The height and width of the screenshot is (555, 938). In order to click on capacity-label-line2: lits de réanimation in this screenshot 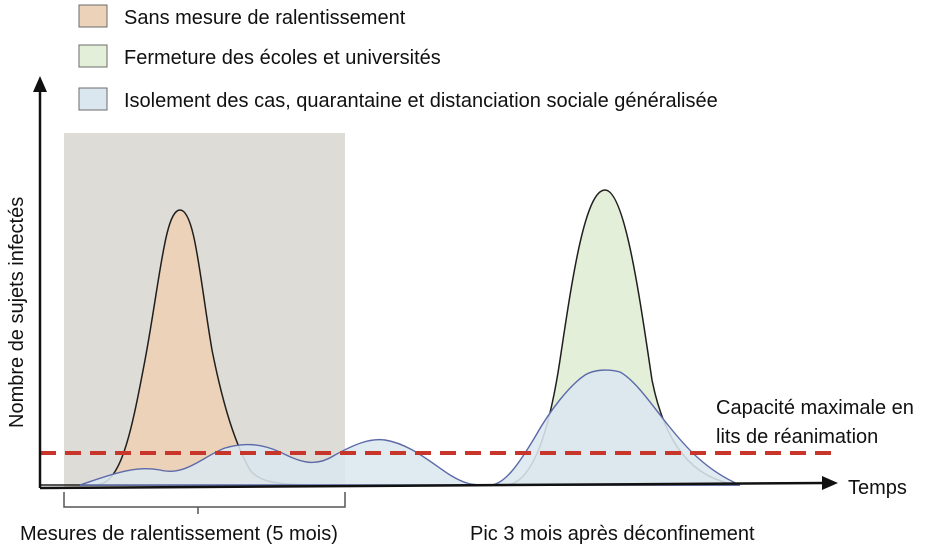, I will do `click(797, 437)`.